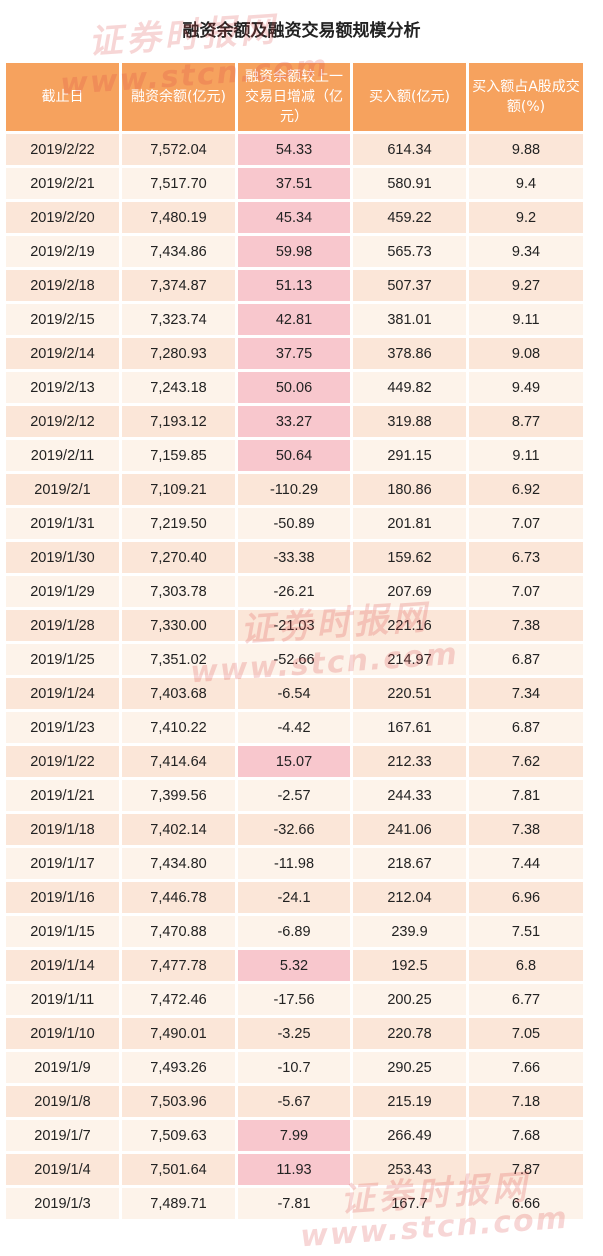 This screenshot has height=1256, width=603. Describe the element at coordinates (526, 387) in the screenshot. I see `cell-buy-share: 9.49` at that location.